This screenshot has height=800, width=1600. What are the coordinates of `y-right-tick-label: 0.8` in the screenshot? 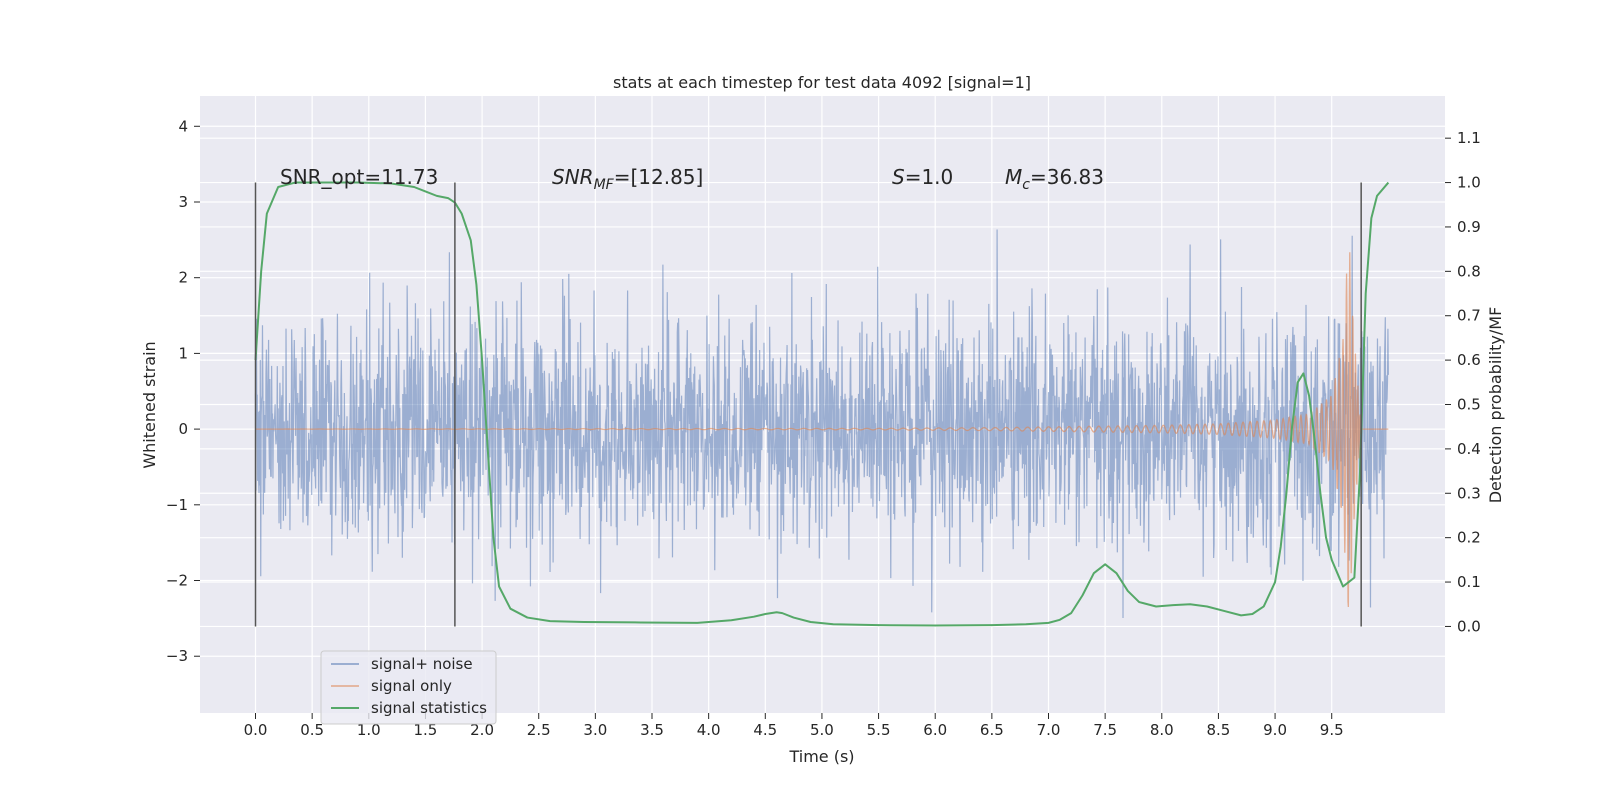 It's located at (1469, 271).